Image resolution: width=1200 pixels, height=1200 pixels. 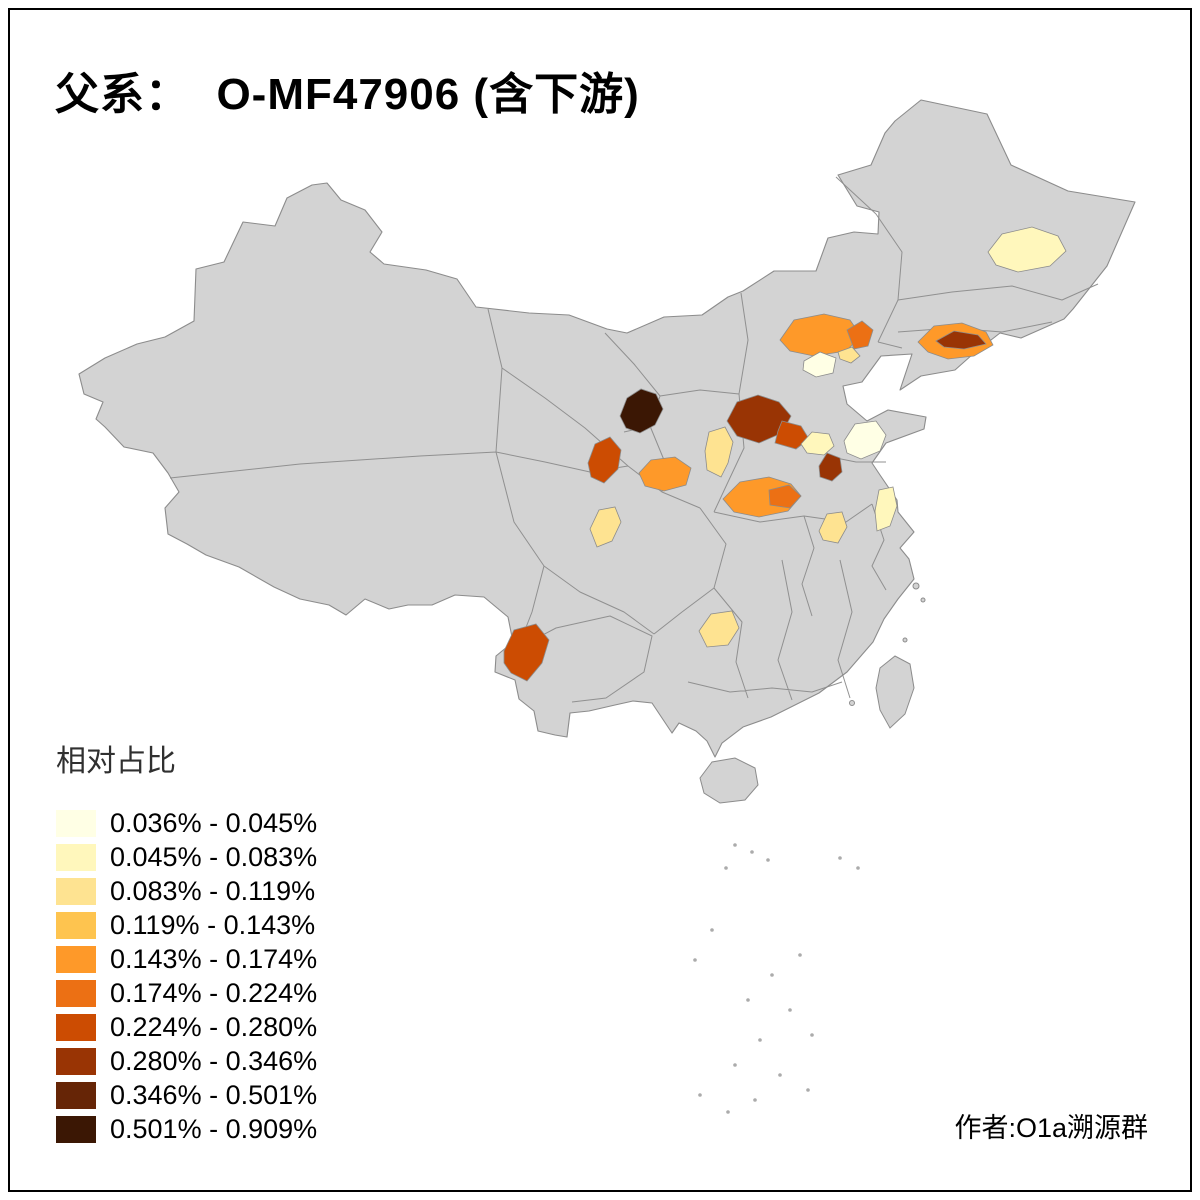 I want to click on legend-bin-label: 0.143% - 0.174%, so click(x=214, y=959).